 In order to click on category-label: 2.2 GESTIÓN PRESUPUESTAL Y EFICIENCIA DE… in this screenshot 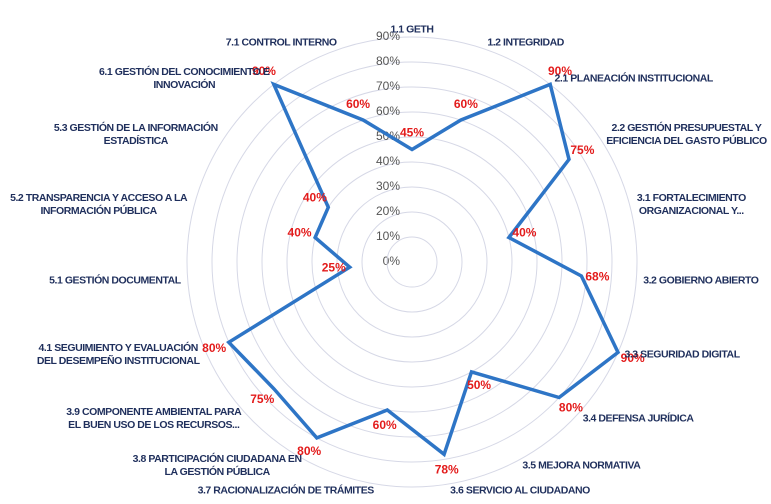, I will do `click(686, 135)`.